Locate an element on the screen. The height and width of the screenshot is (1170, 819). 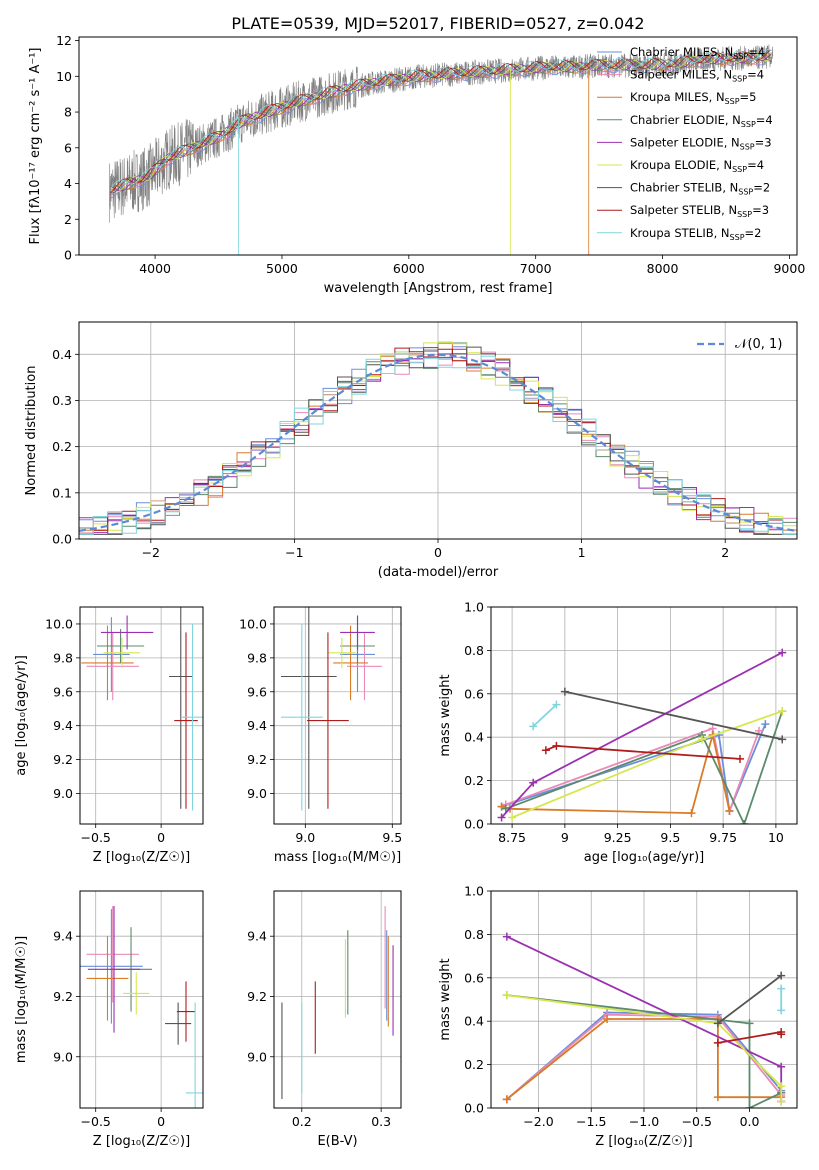
y-axis-label: mass [log₁₀(M/M☉)] is located at coordinates (21, 999).